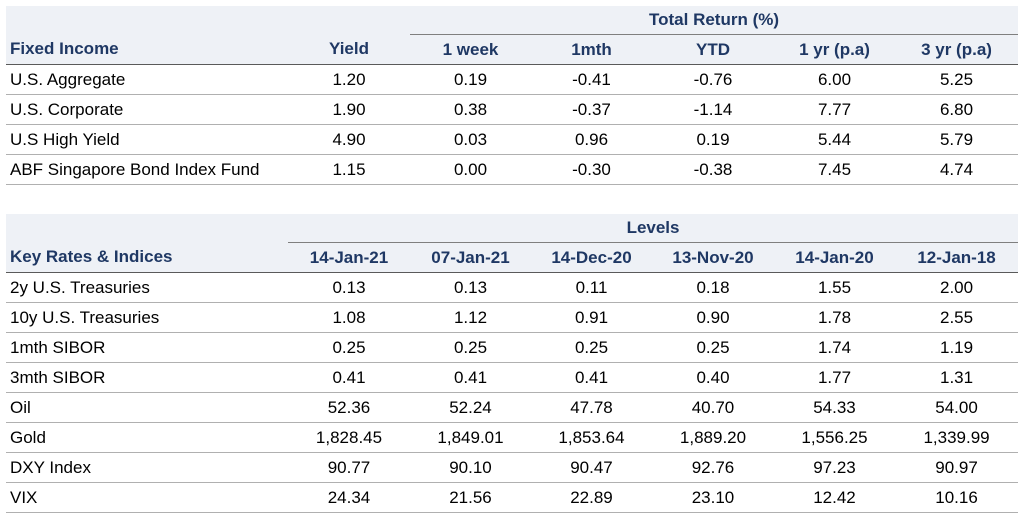 Image resolution: width=1024 pixels, height=521 pixels. Describe the element at coordinates (713, 467) in the screenshot. I see `table-cell: 92.76` at that location.